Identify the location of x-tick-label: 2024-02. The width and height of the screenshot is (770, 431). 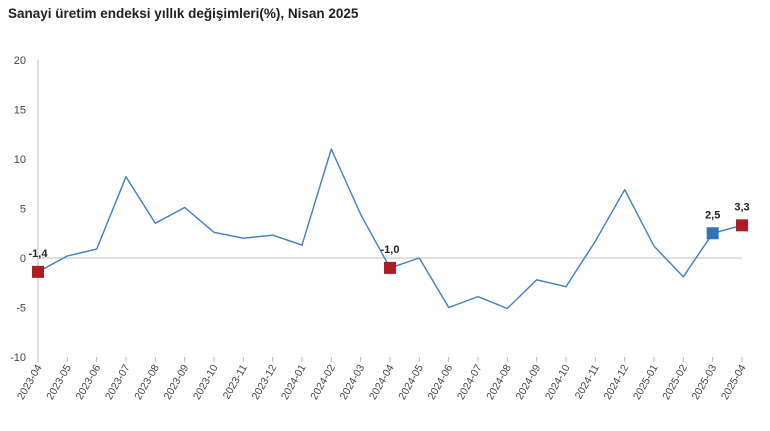
(323, 382).